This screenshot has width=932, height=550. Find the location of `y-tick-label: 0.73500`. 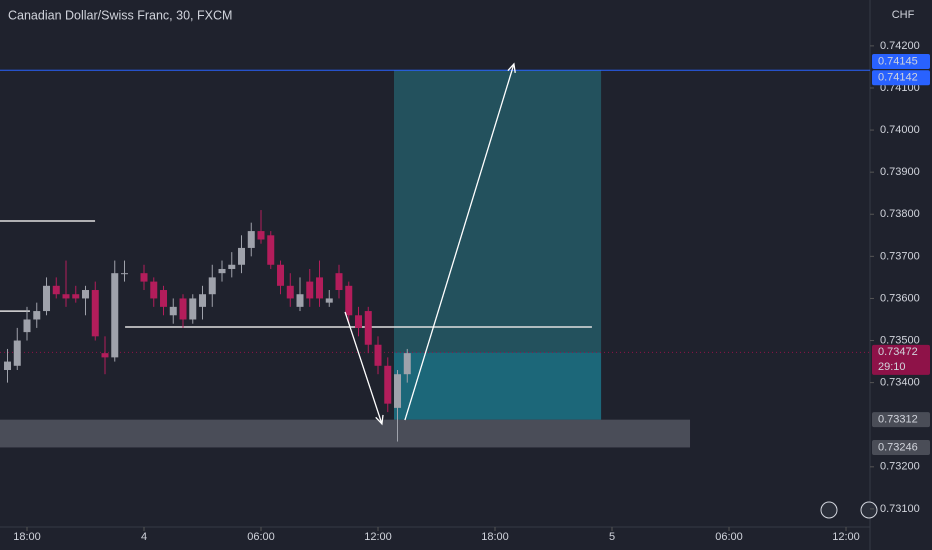

y-tick-label: 0.73500 is located at coordinates (900, 340).